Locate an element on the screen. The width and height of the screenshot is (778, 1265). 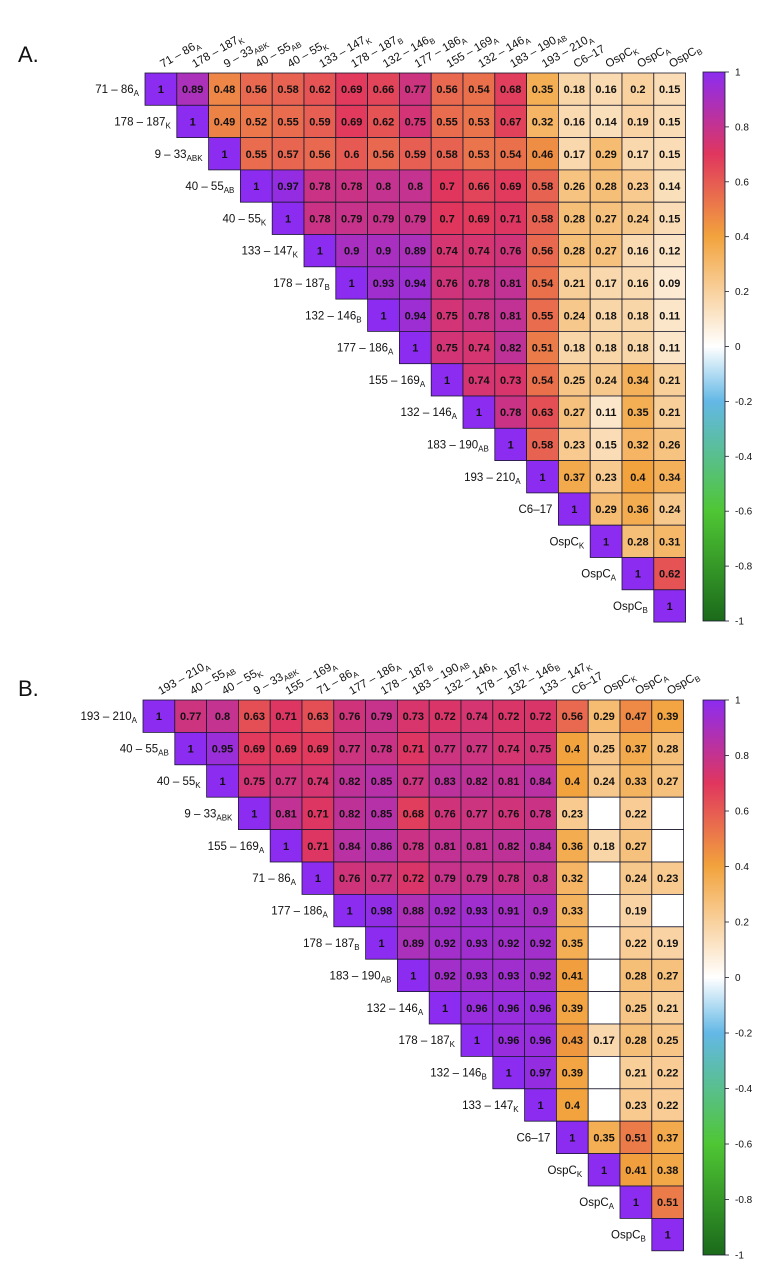
colorbar-tick-label: 0.2 is located at coordinates (742, 292).